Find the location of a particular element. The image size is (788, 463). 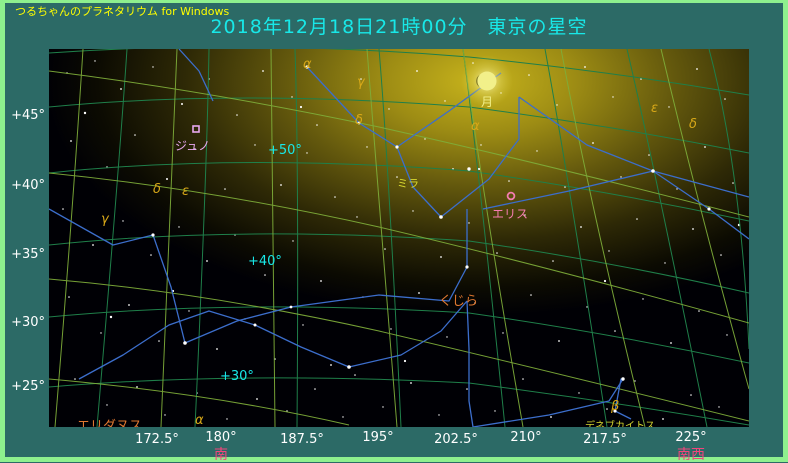

app-title: つるちゃんのプラネタリウム for Windows is located at coordinates (122, 11).